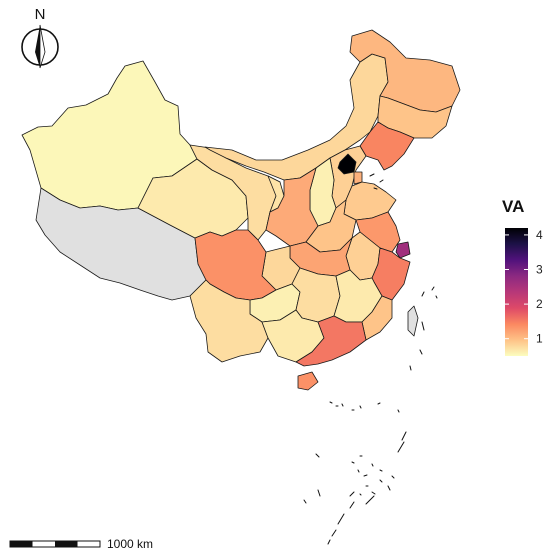  Describe the element at coordinates (516, 292) in the screenshot. I see `legend-color-bar` at that location.